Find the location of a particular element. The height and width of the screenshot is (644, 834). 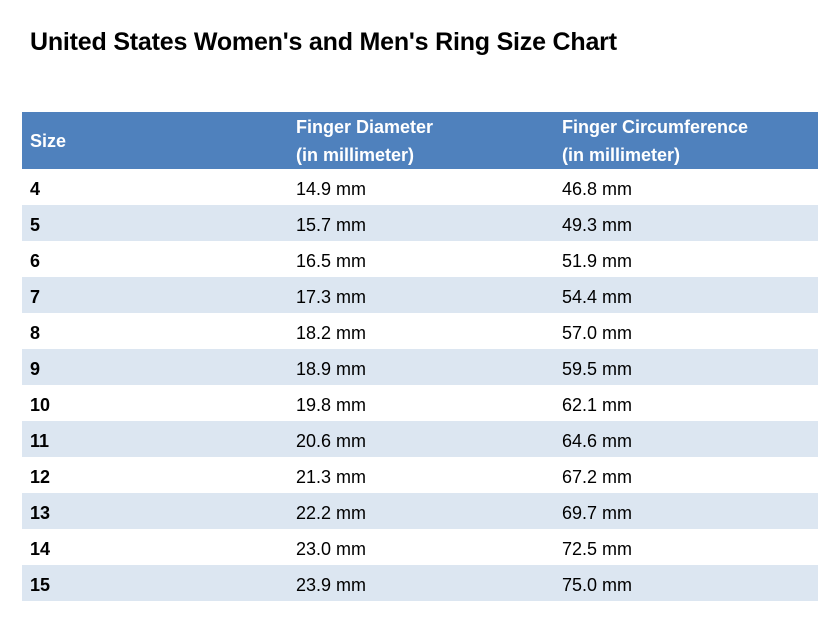

cell-circumference: 49.3 mm is located at coordinates (690, 223).